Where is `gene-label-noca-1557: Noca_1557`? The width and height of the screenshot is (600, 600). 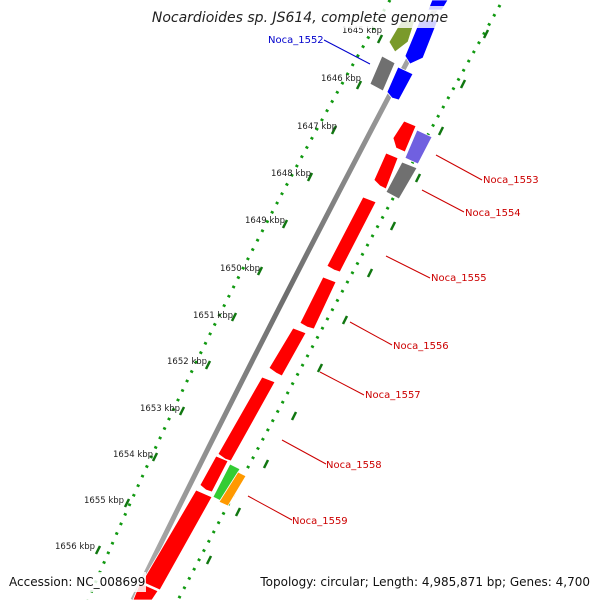 gene-label-noca-1557: Noca_1557 is located at coordinates (393, 395).